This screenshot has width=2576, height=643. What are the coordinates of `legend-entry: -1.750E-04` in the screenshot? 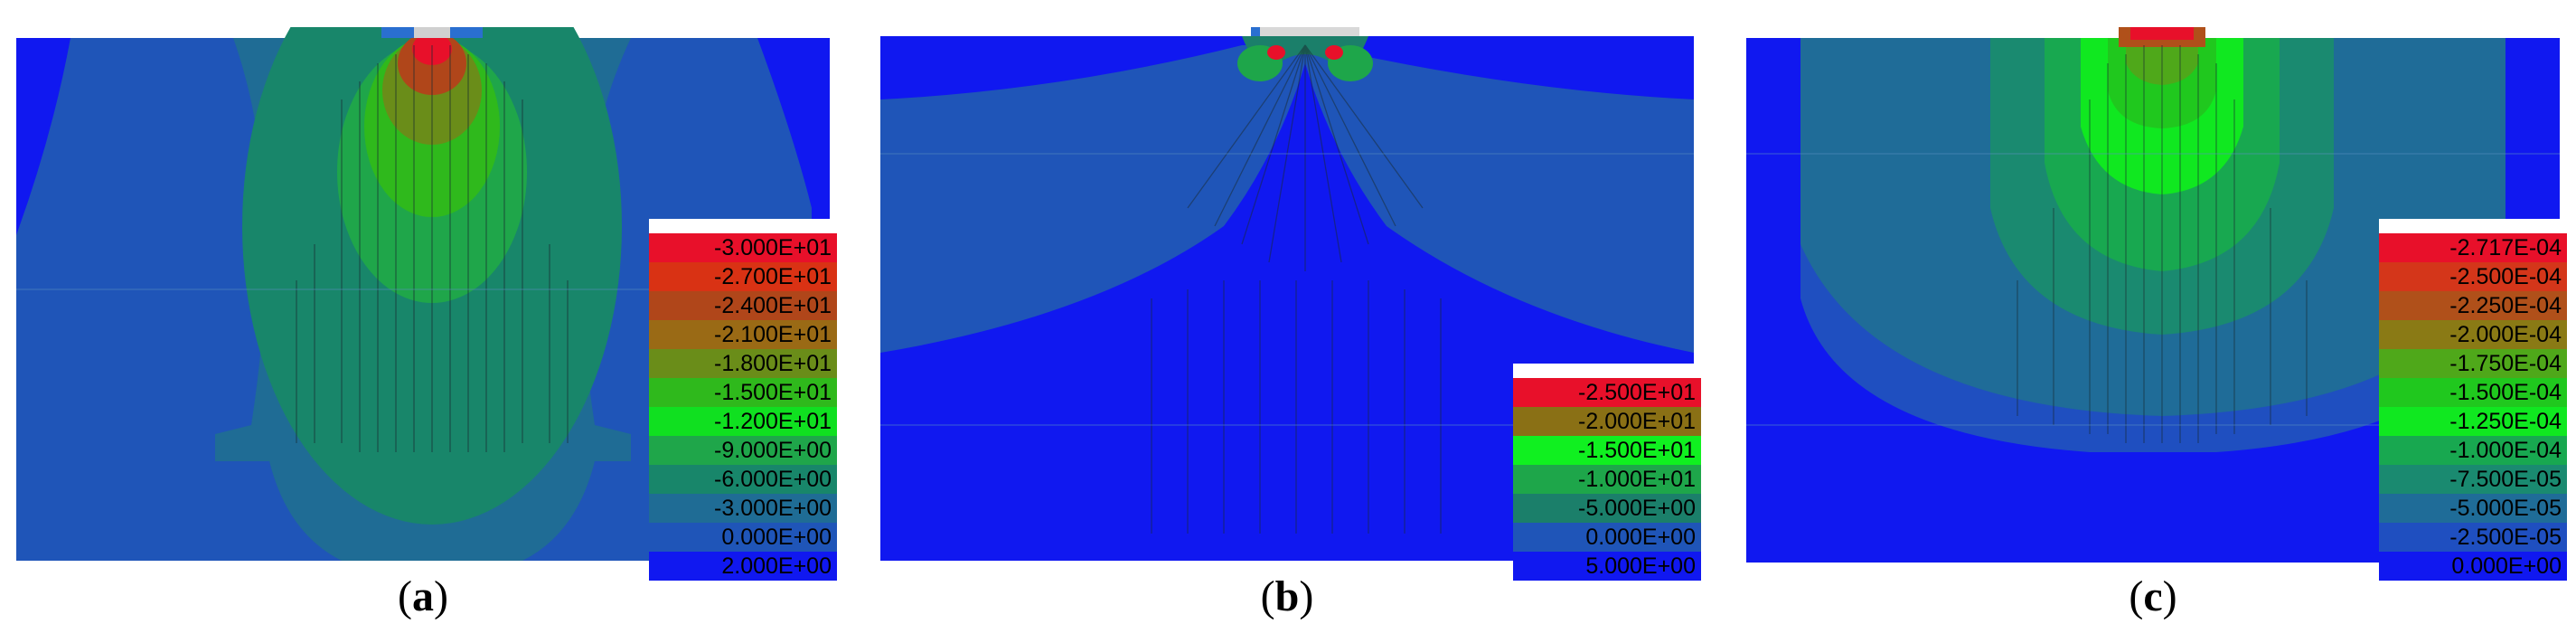 It's located at (2473, 363).